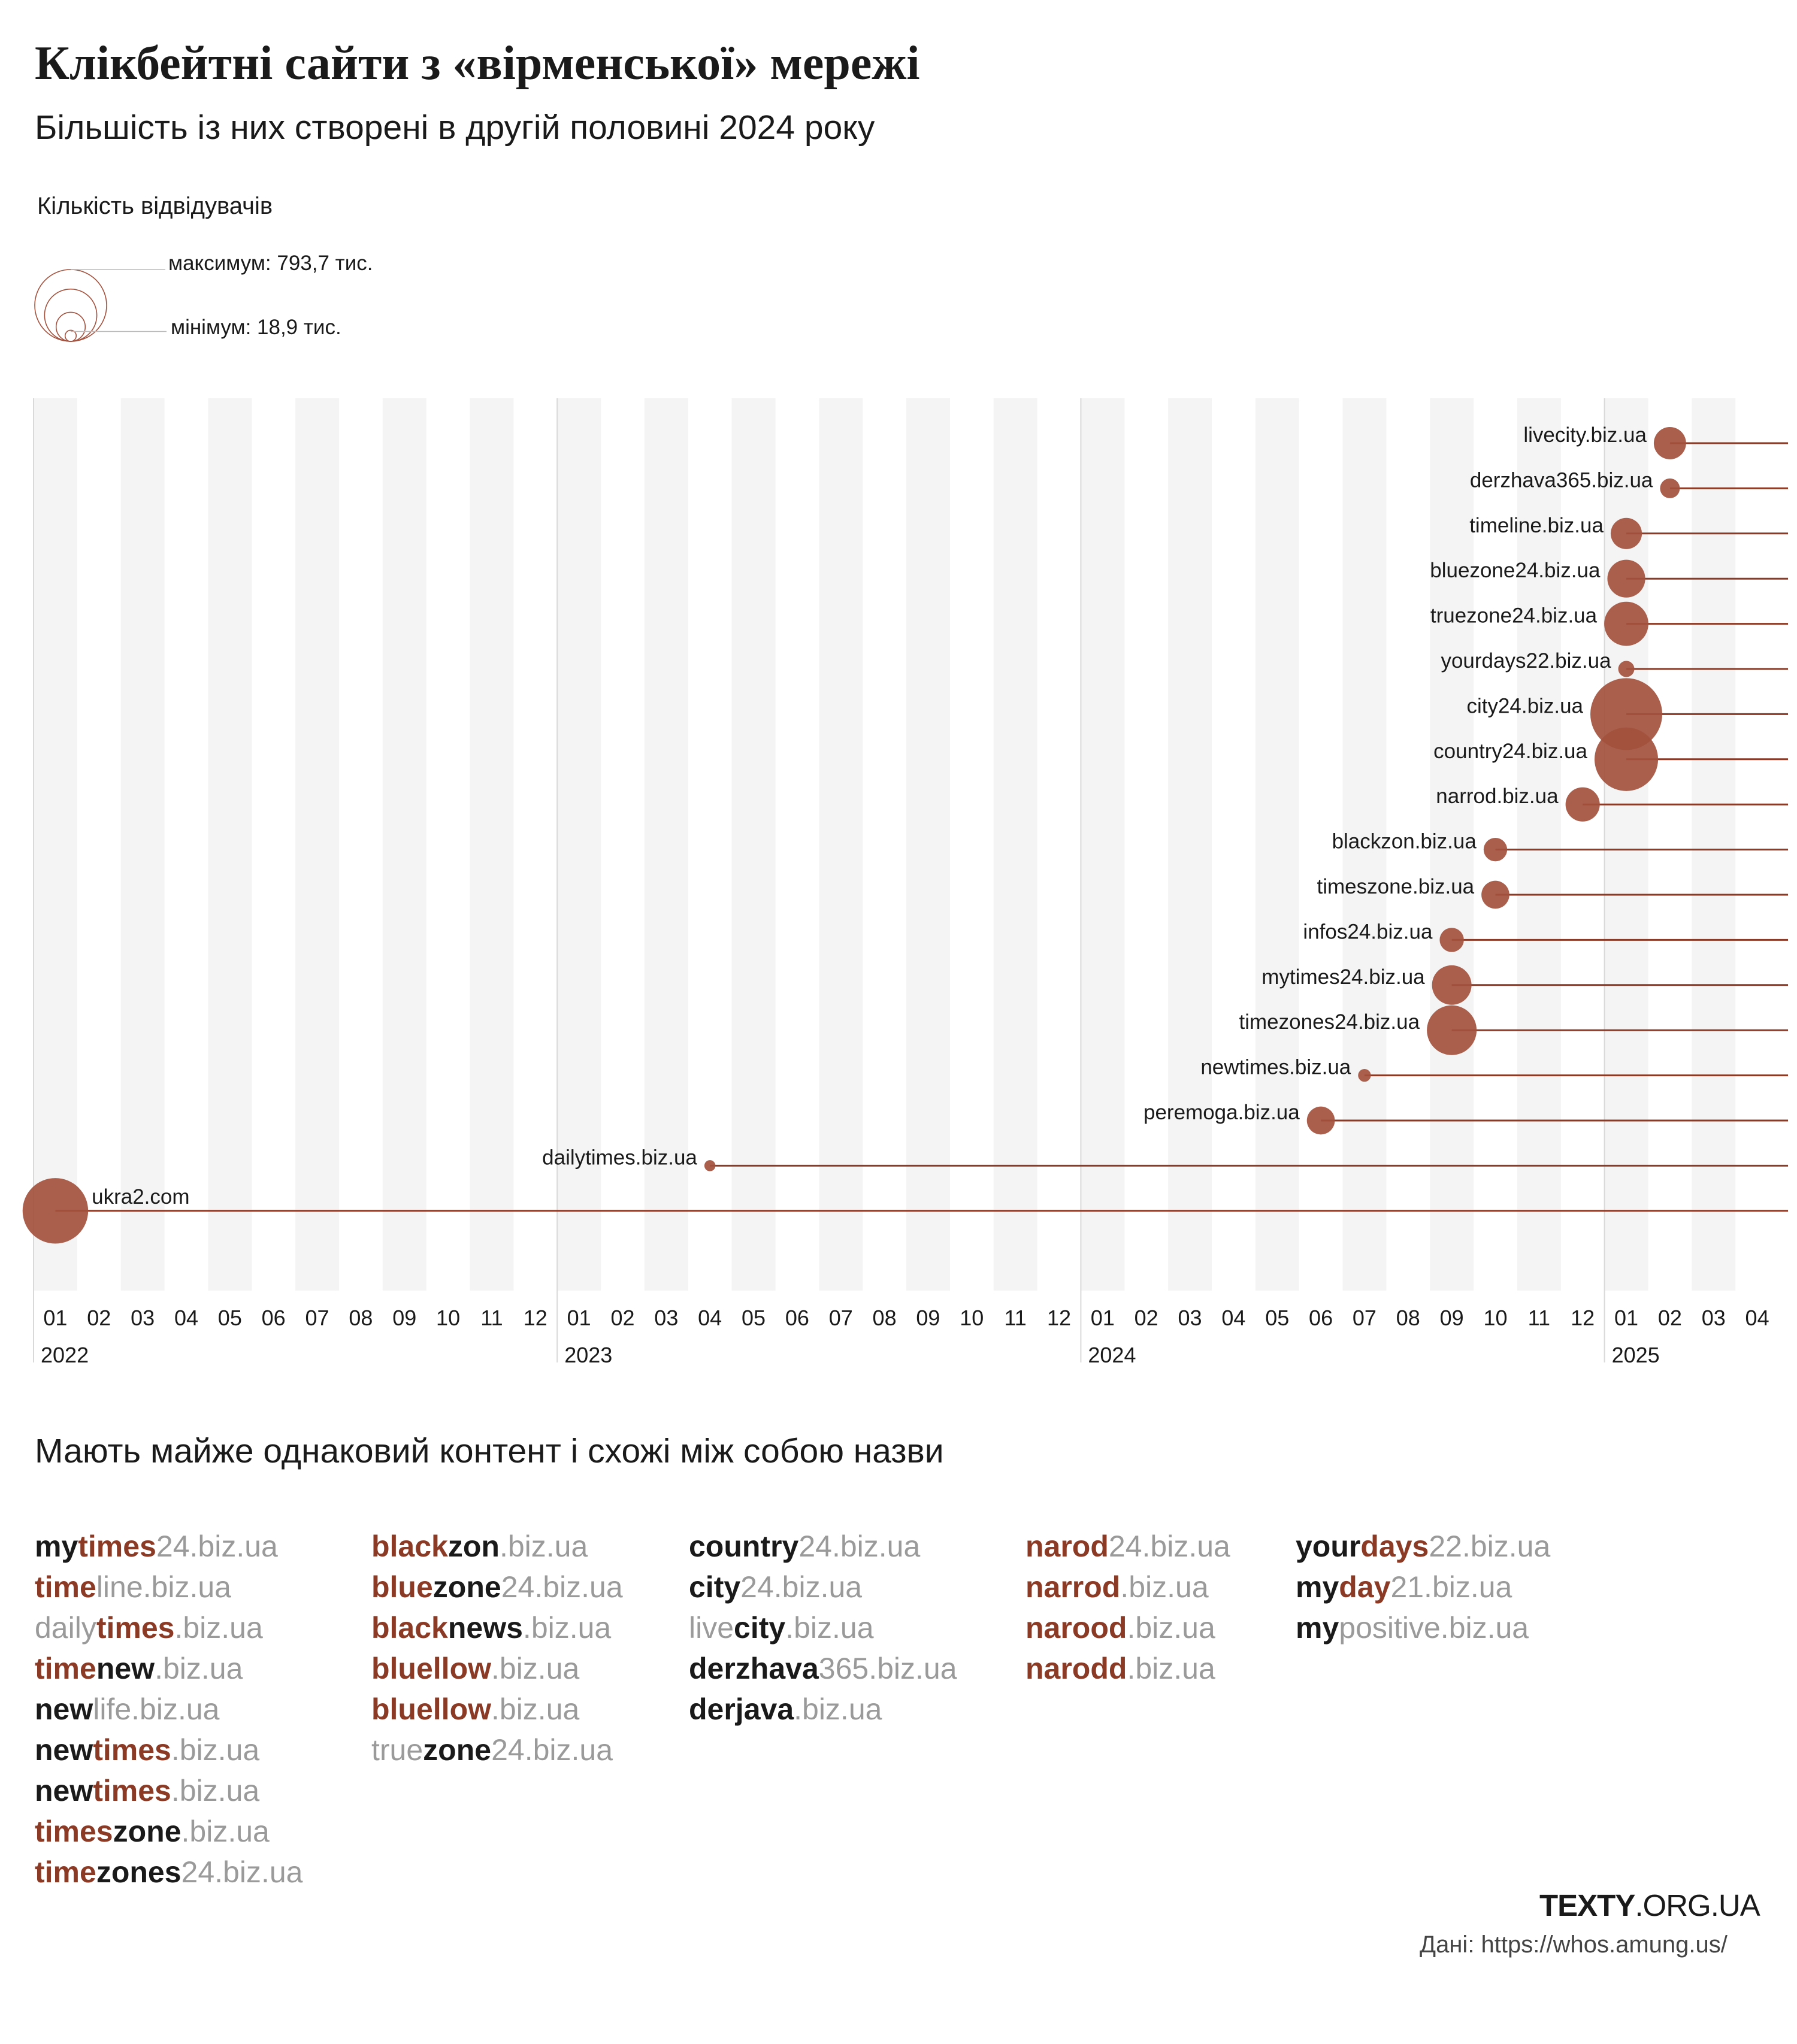 The image size is (1797, 2044). Describe the element at coordinates (1396, 886) in the screenshot. I see `series-label: timeszone.biz.ua` at that location.